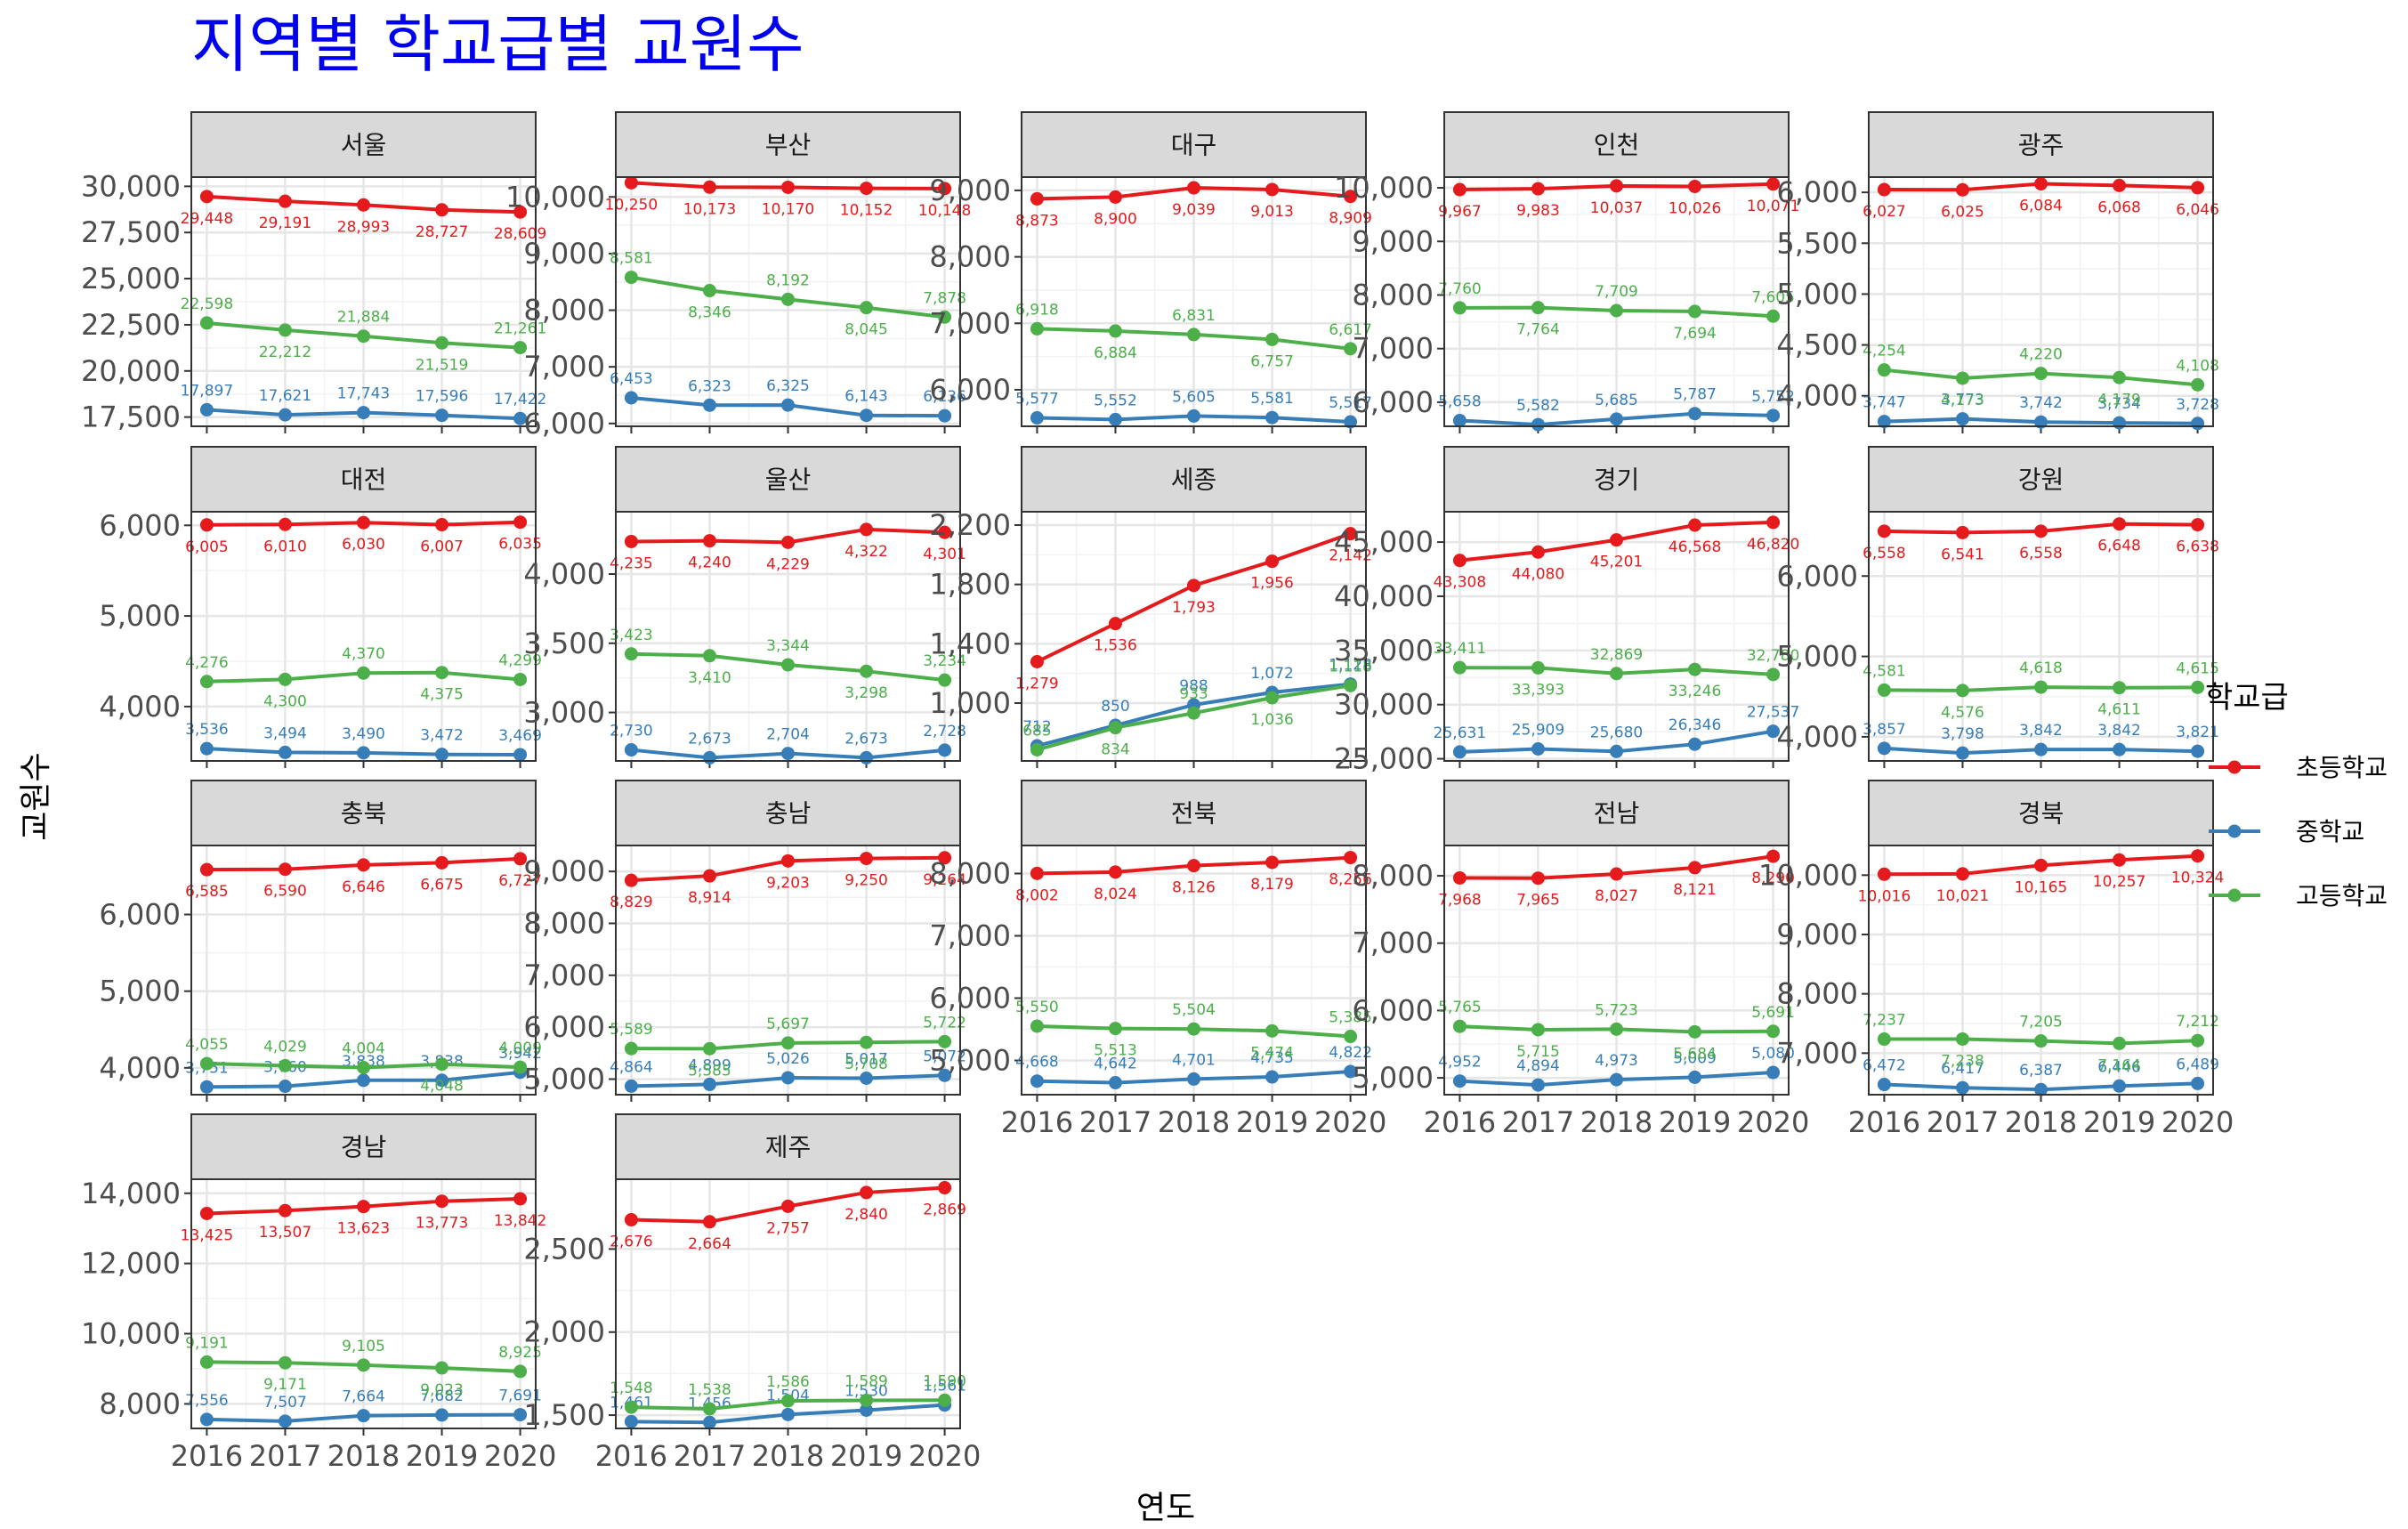  I want to click on data-label: 6,884, so click(1115, 353).